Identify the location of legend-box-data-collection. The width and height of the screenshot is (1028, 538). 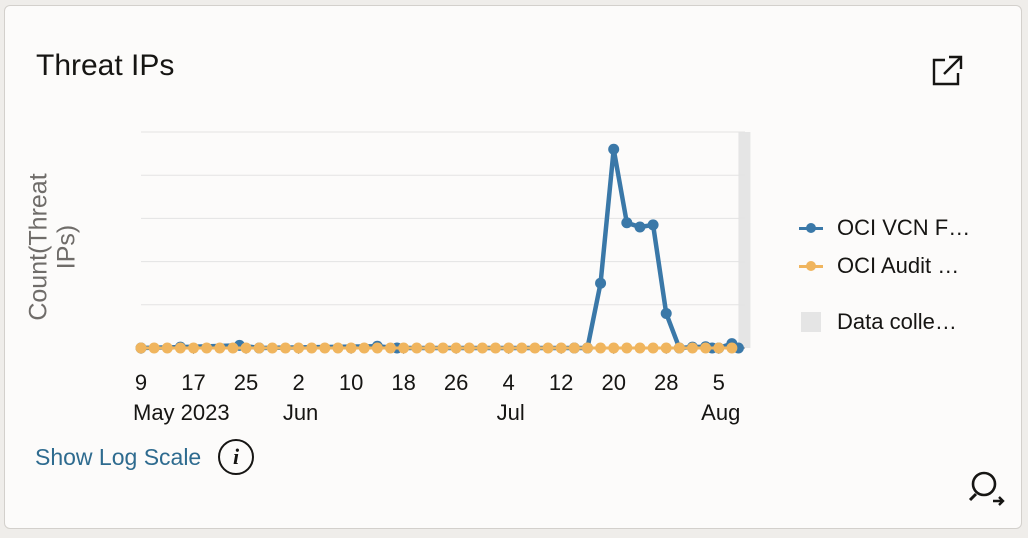
(811, 322).